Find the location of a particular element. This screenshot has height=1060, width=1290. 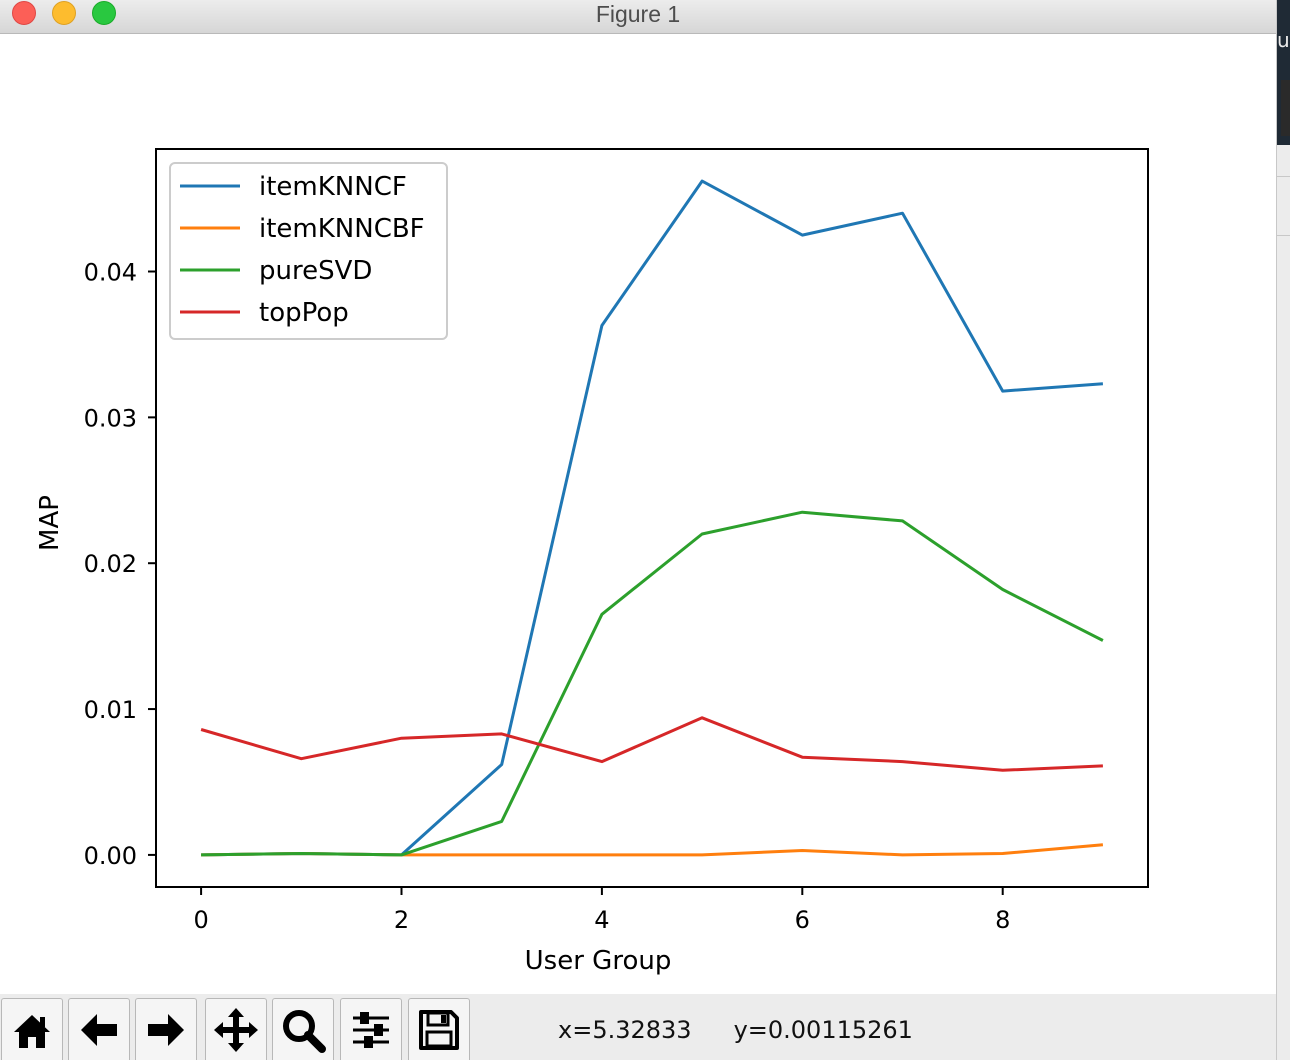

move-icon is located at coordinates (236, 1029).